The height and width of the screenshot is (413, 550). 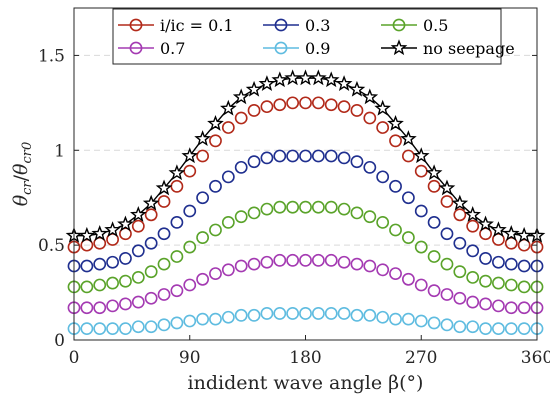 What do you see at coordinates (197, 25) in the screenshot?
I see `legend-label-0: i/ic = 0.1` at bounding box center [197, 25].